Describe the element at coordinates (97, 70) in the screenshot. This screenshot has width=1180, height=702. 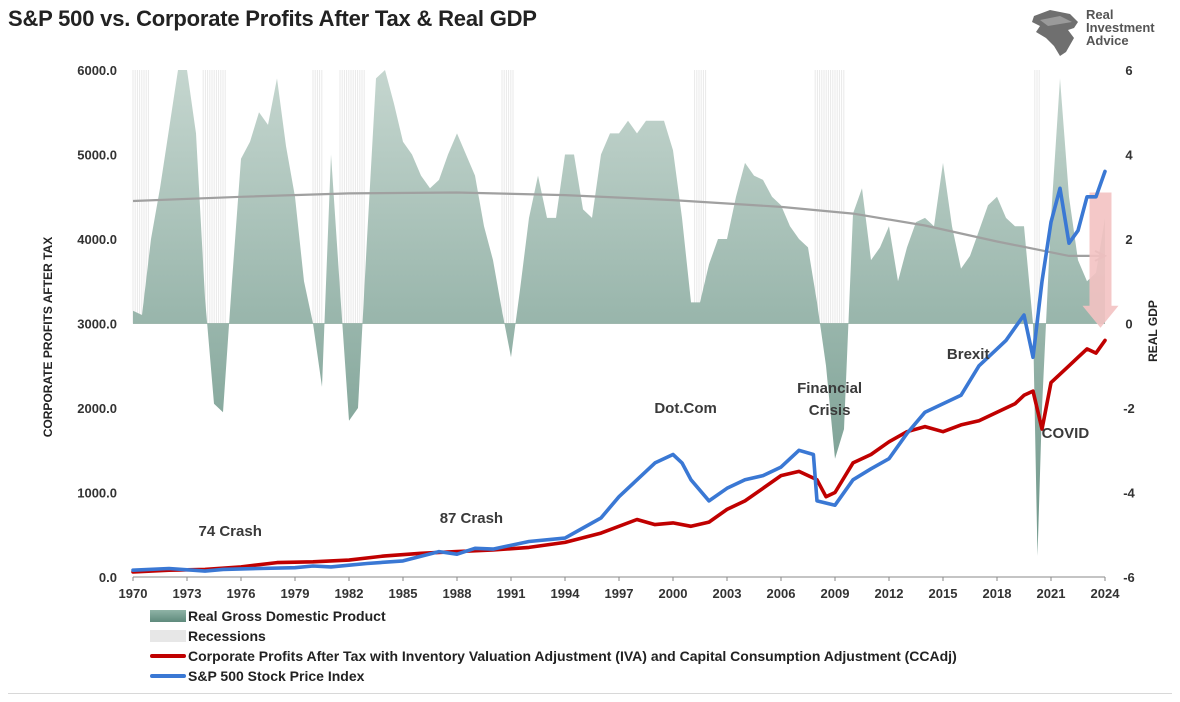
I see `y-tick-label: 6000.0` at that location.